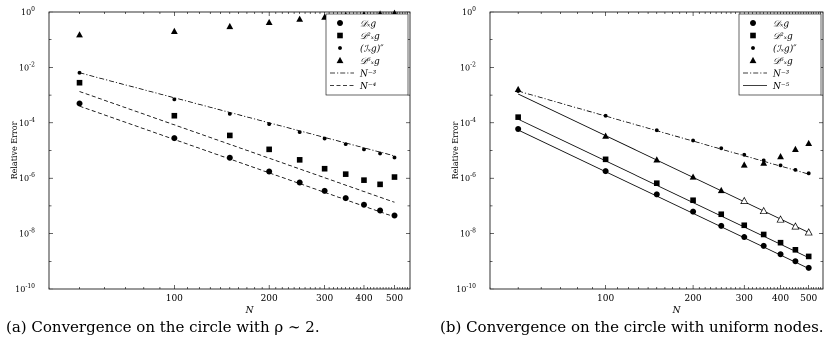 The width and height of the screenshot is (833, 357). What do you see at coordinates (469, 11) in the screenshot?
I see `y-tick-label: 10⁰` at bounding box center [469, 11].